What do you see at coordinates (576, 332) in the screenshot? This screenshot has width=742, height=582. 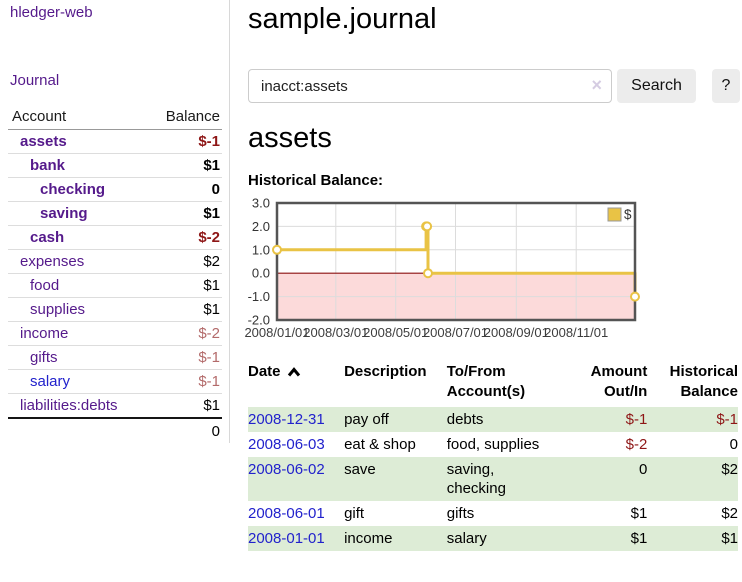 I see `svg-text: 2008/11/01` at bounding box center [576, 332].